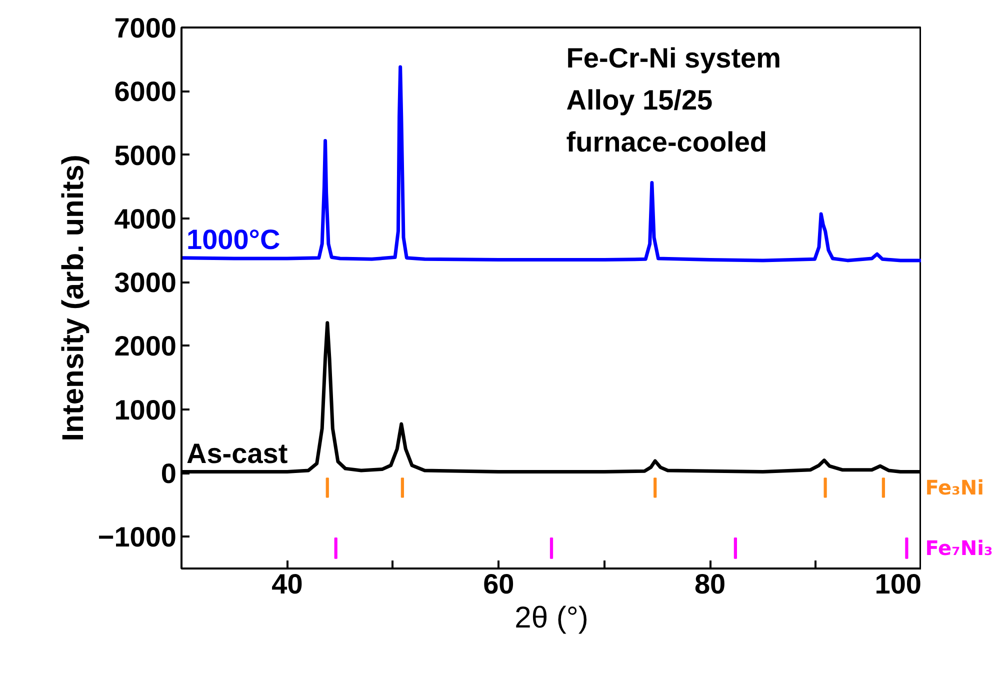 This screenshot has height=678, width=995. I want to click on series-label: 1000°C, so click(233, 239).